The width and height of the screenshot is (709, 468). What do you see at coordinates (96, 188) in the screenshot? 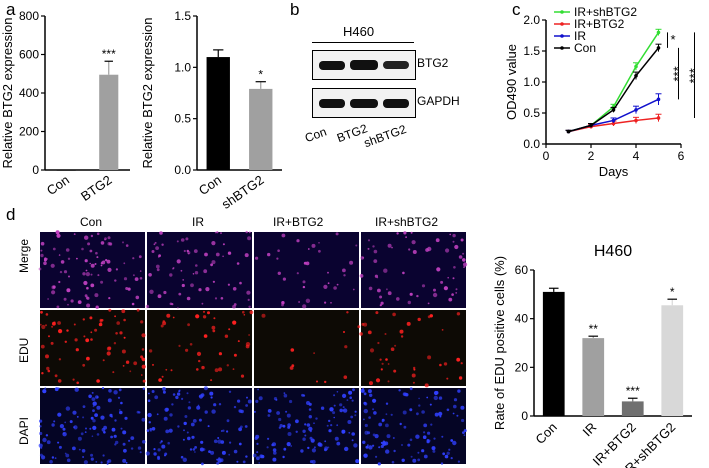
I see `x-tick-label: BTG2` at bounding box center [96, 188].